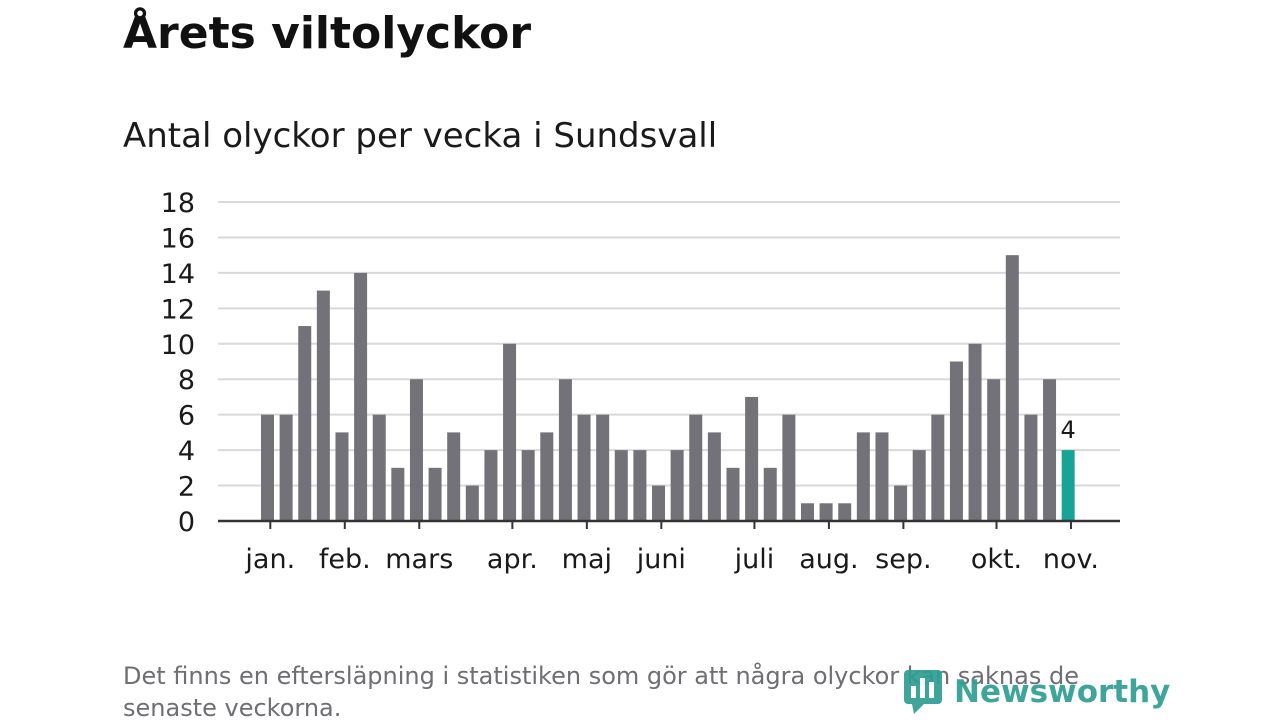  What do you see at coordinates (903, 559) in the screenshot?
I see `x-tick-label: sep.` at bounding box center [903, 559].